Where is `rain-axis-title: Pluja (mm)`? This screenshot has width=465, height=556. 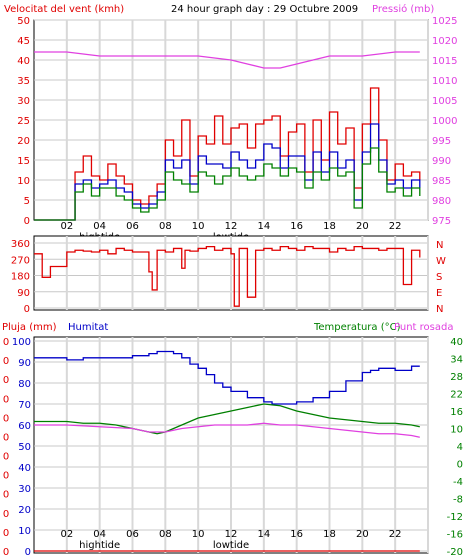
rain-axis-title: Pluja (mm) is located at coordinates (29, 327).